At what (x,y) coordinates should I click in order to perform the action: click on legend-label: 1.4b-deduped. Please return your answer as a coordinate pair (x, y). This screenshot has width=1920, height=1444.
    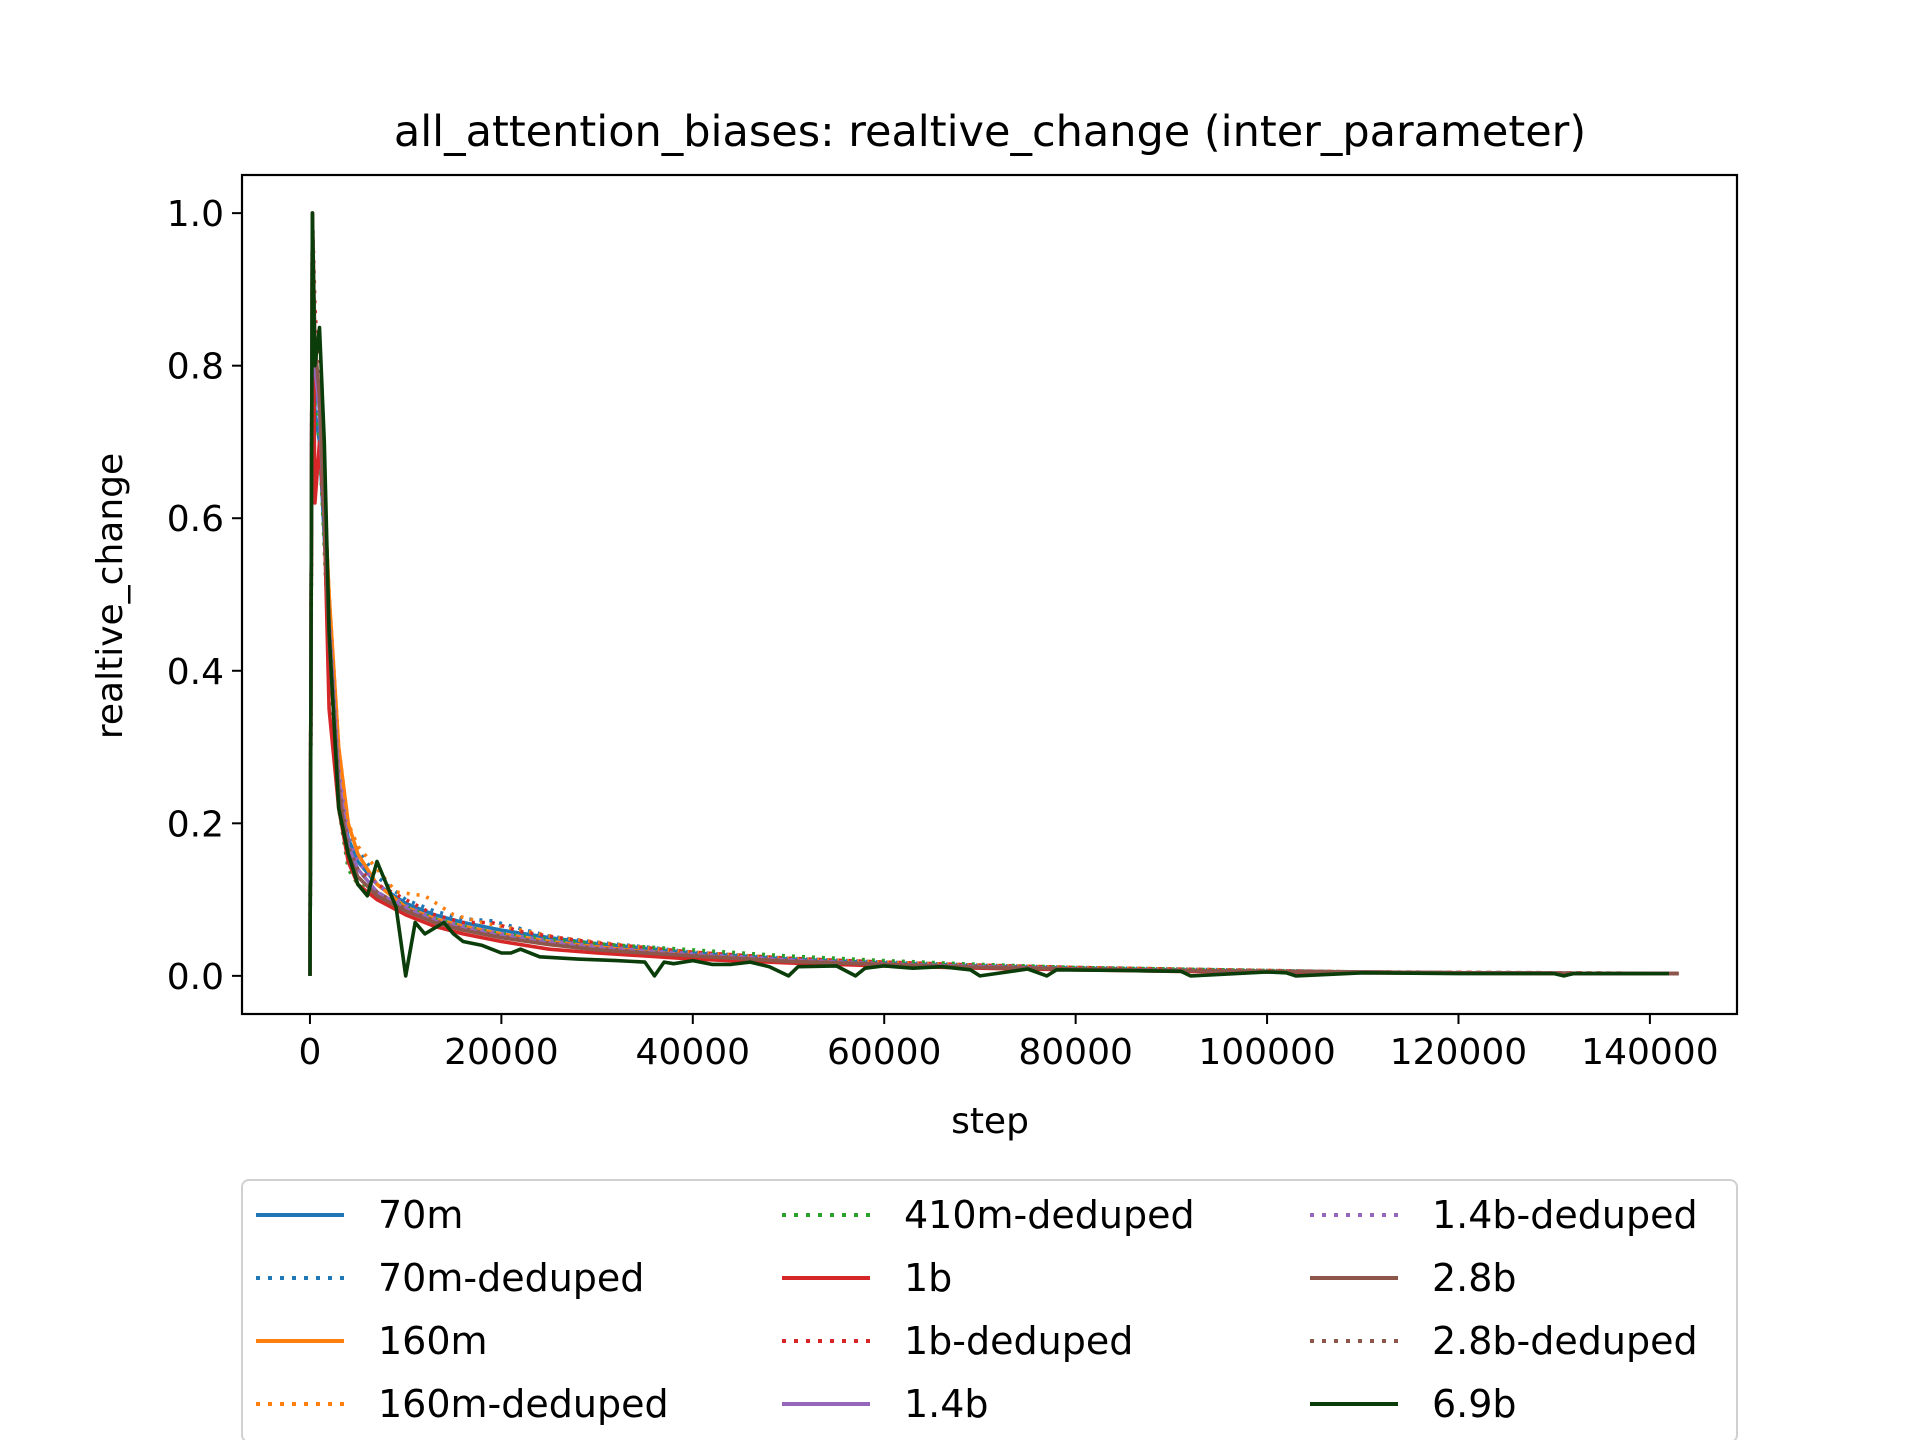
    Looking at the image, I should click on (1565, 1215).